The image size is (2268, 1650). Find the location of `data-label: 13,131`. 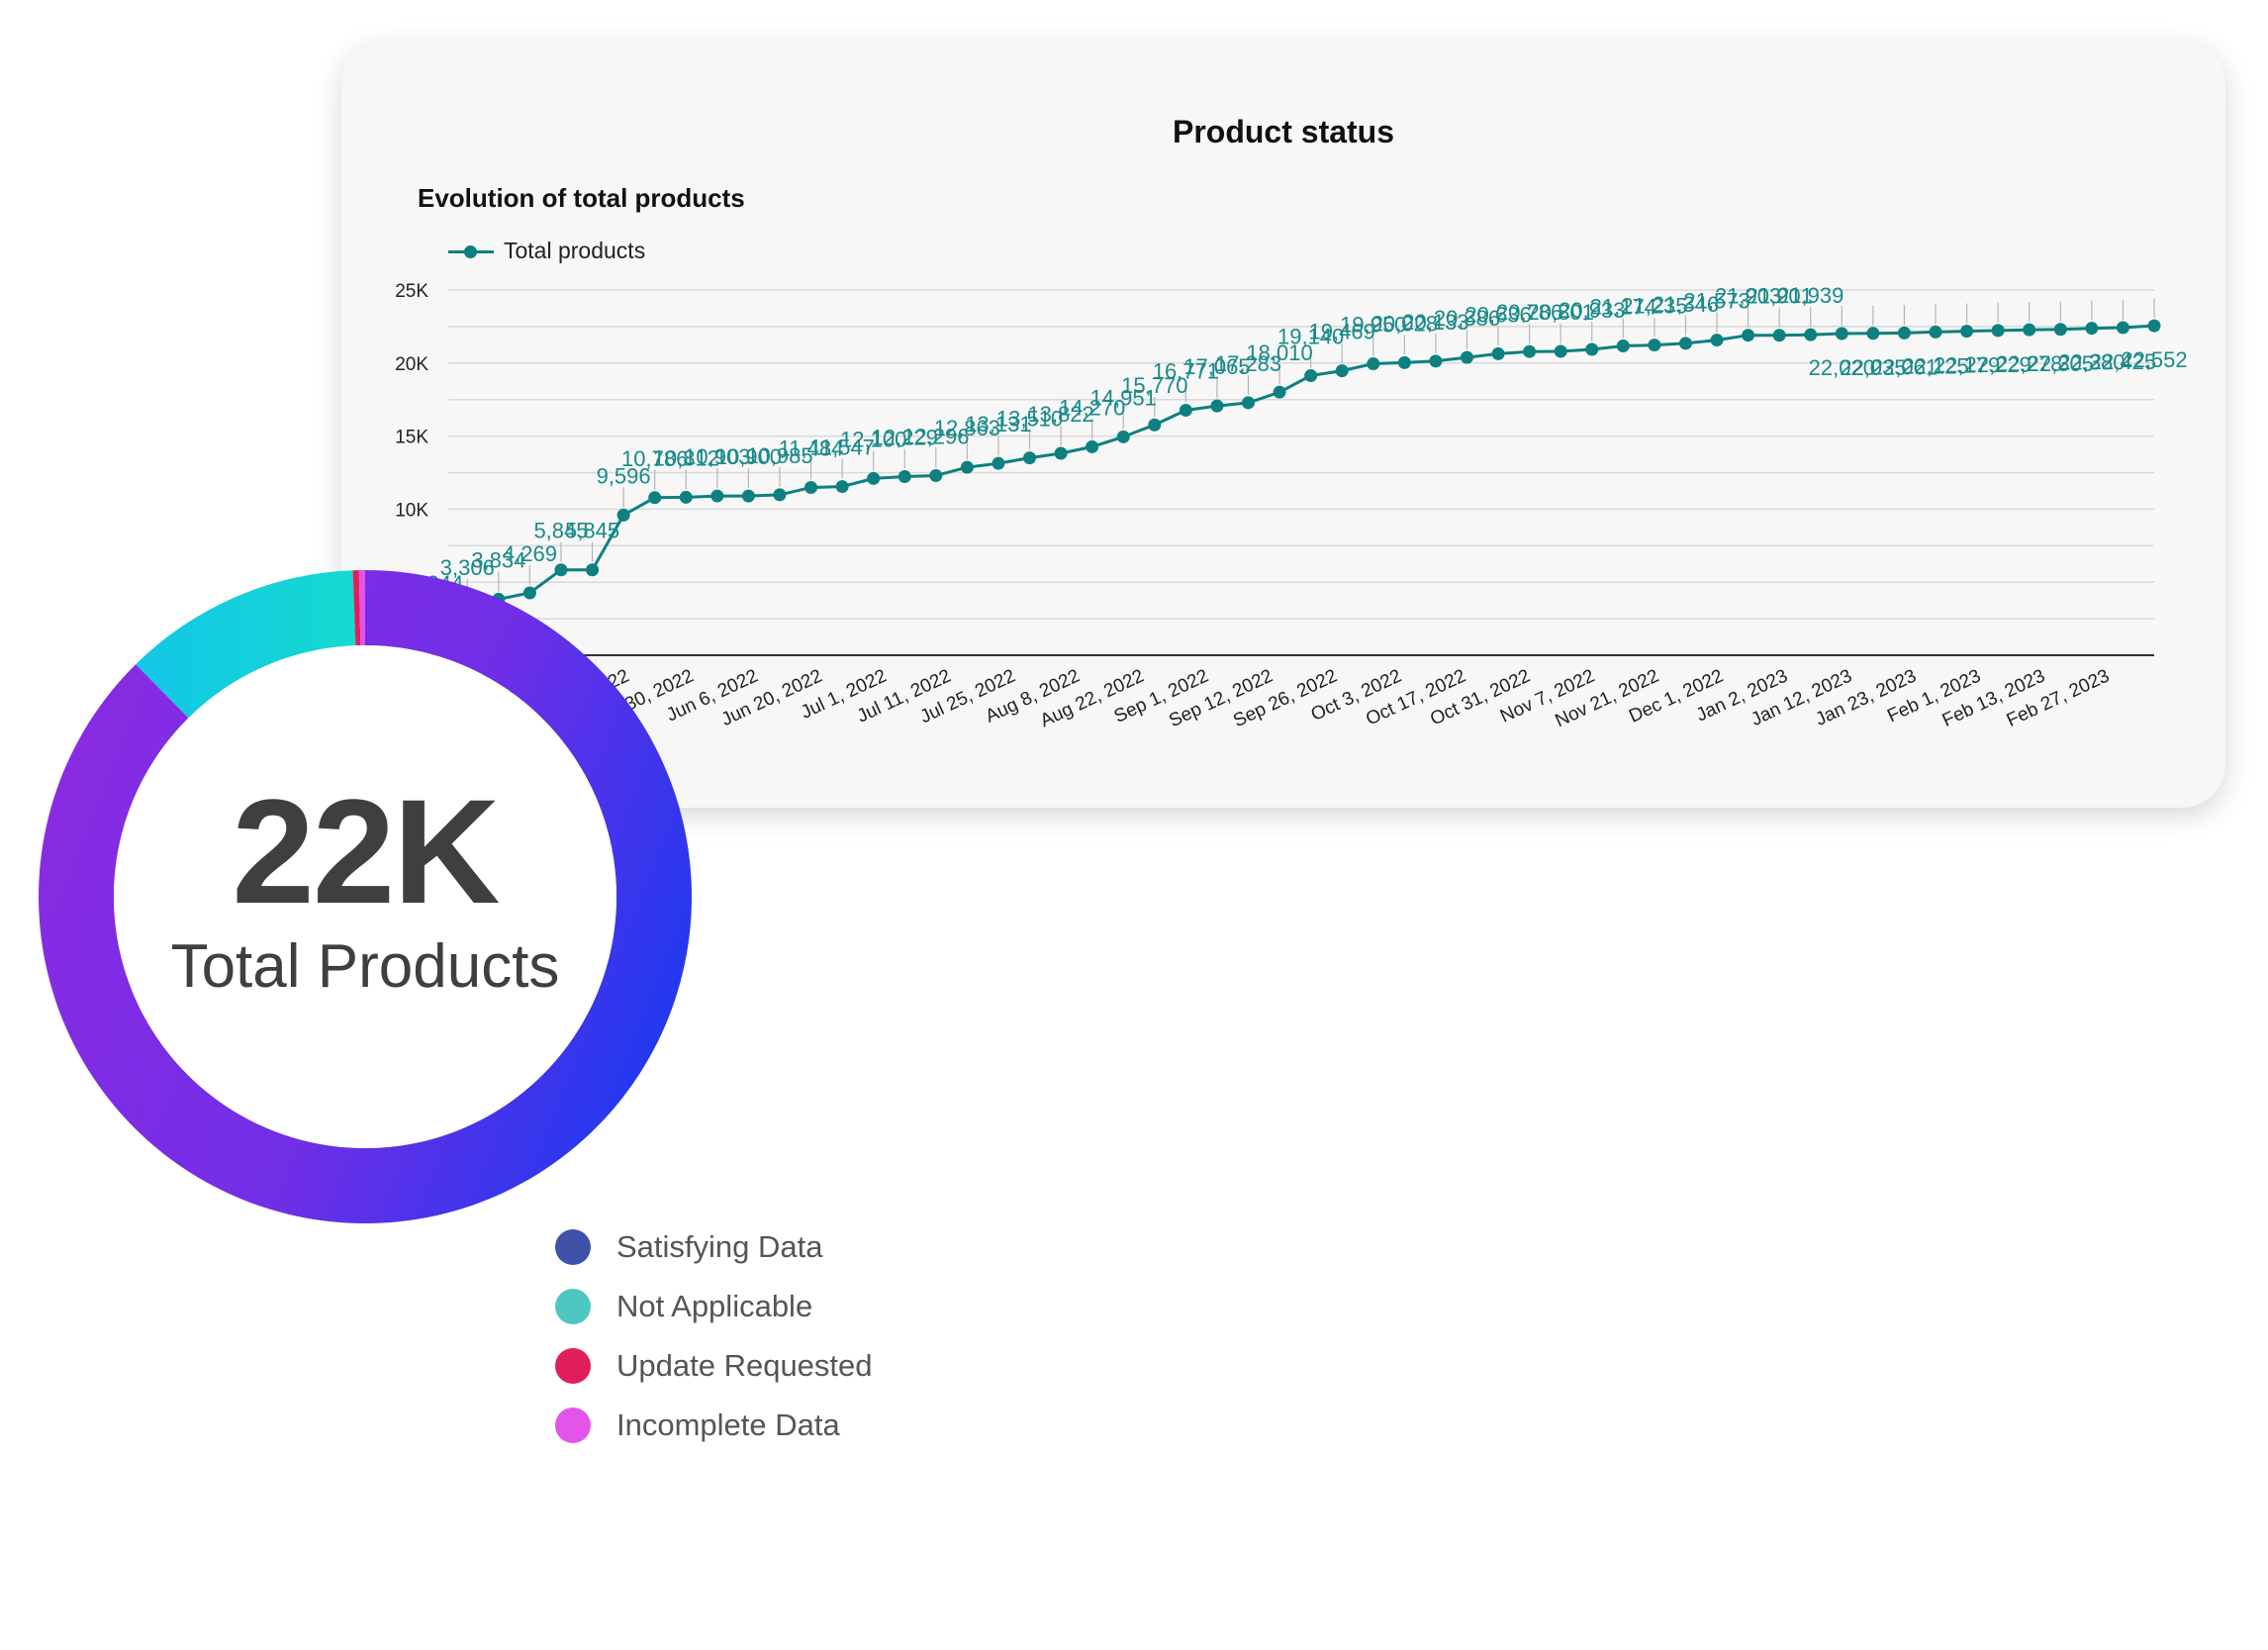

data-label: 13,131 is located at coordinates (998, 424).